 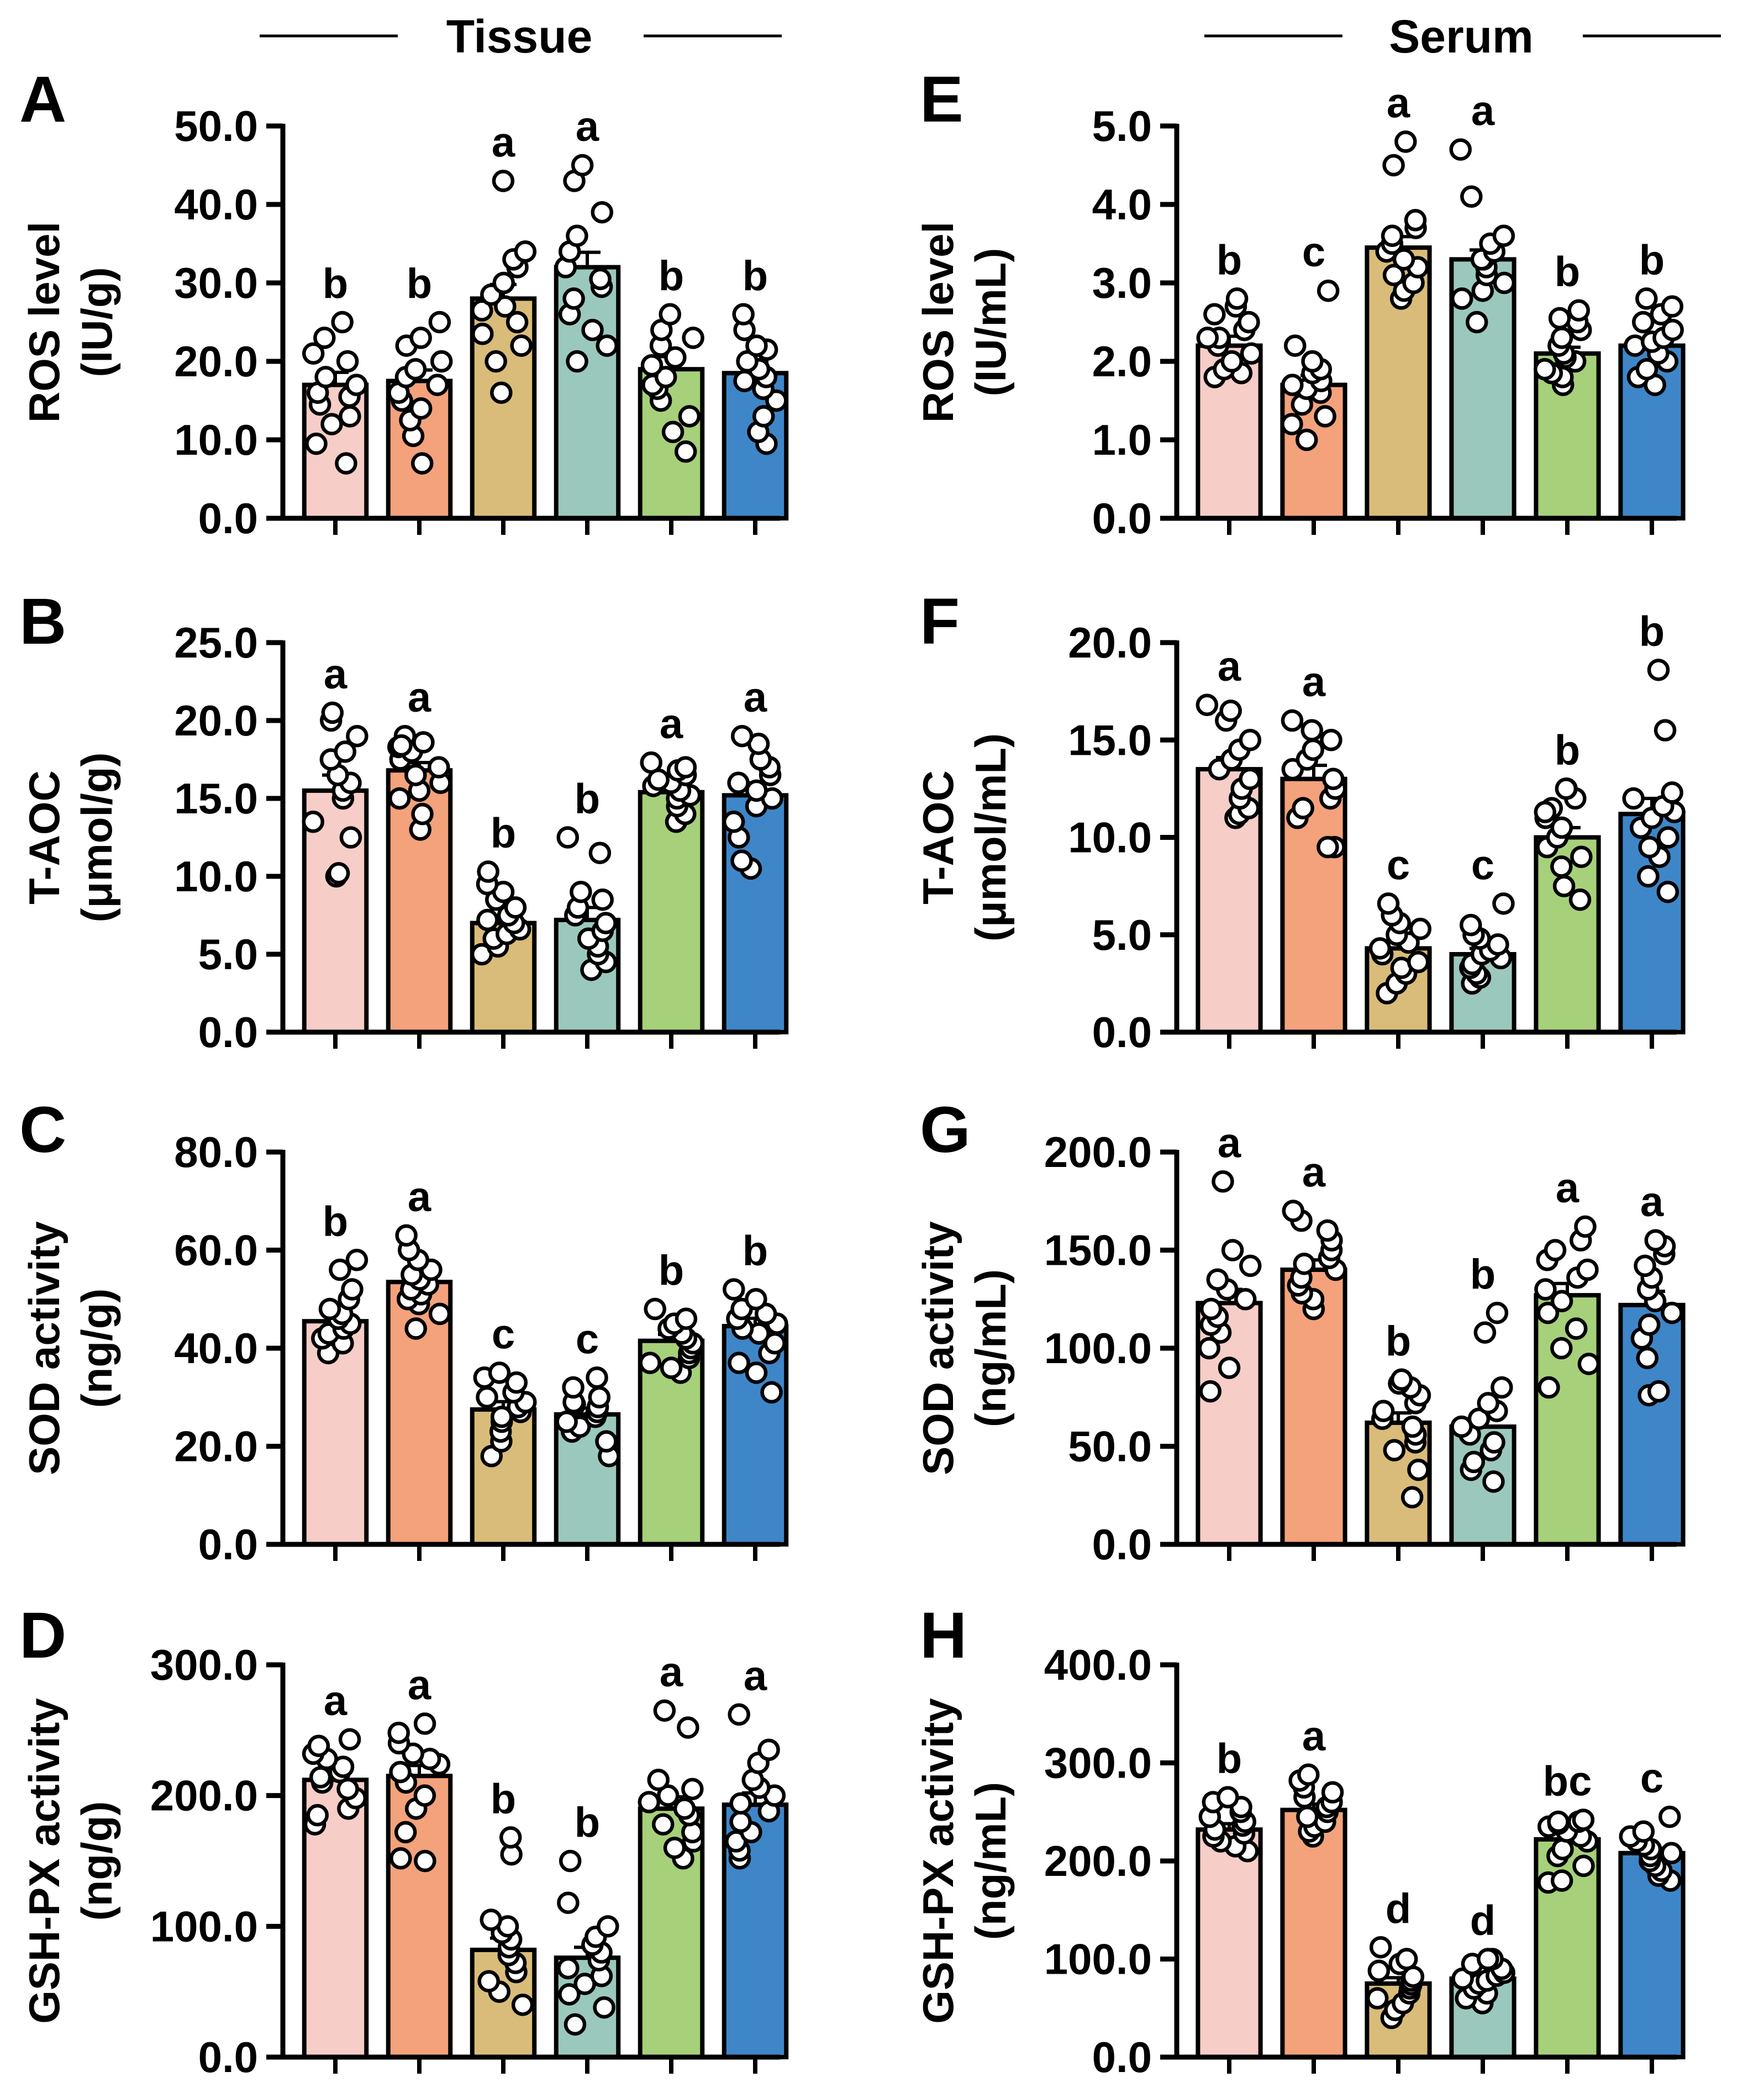 What do you see at coordinates (44, 1348) in the screenshot?
I see `y-axis-label-line-1: SOD activity` at bounding box center [44, 1348].